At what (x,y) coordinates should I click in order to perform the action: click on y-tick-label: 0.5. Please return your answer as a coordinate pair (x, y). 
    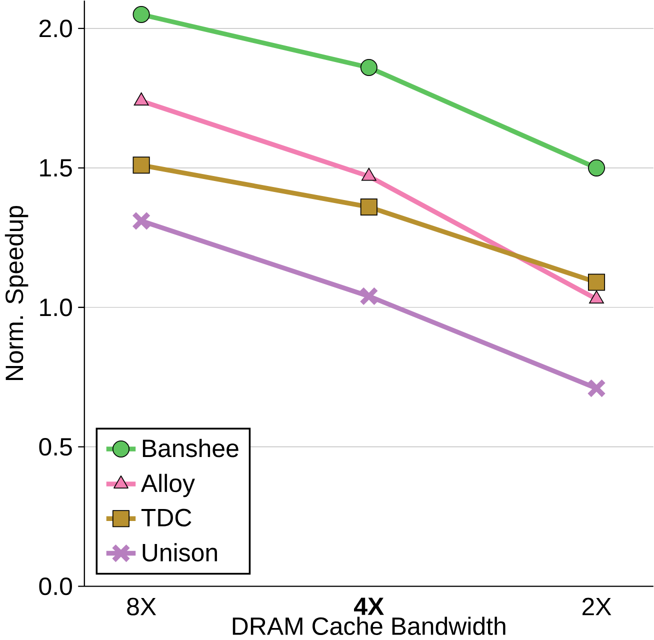
    Looking at the image, I should click on (55, 447).